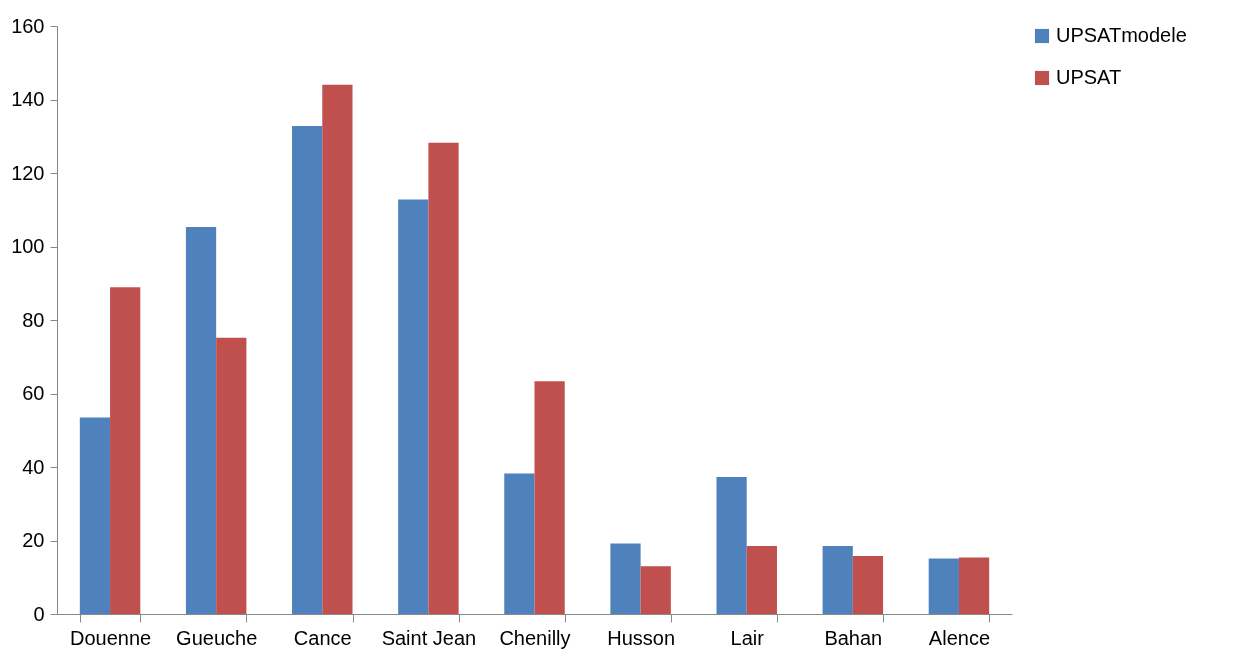 The height and width of the screenshot is (657, 1243). I want to click on y-tick-label: 100, so click(28, 246).